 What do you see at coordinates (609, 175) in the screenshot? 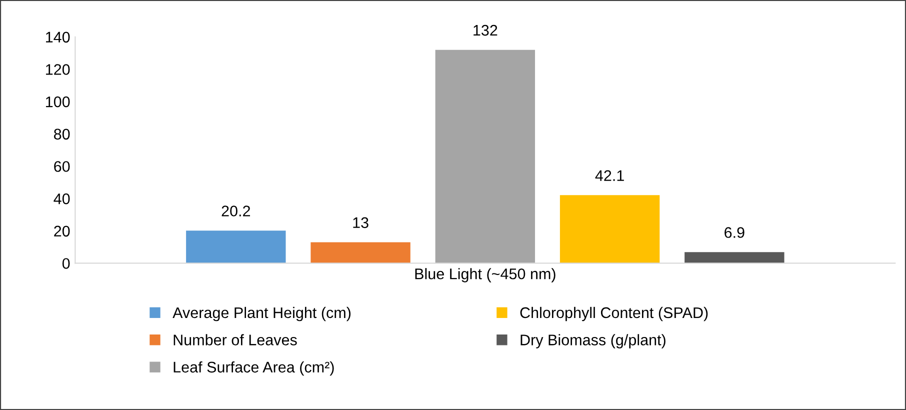
I see `data-label: 42.1` at bounding box center [609, 175].